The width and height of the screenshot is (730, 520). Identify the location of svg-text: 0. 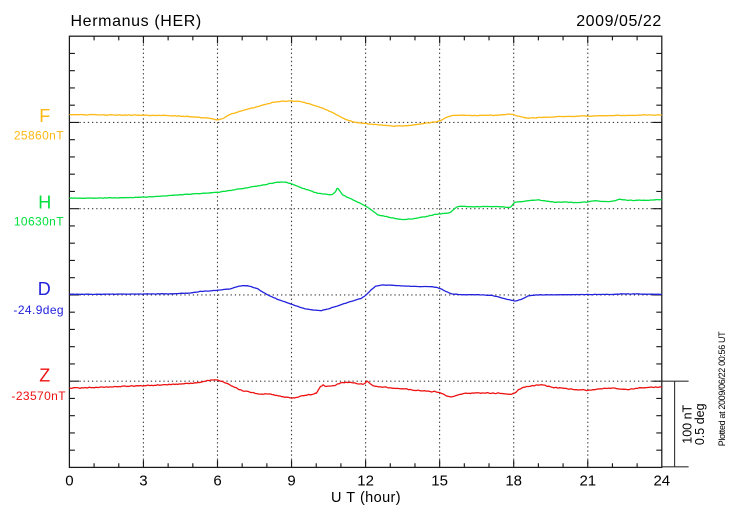
(69, 481).